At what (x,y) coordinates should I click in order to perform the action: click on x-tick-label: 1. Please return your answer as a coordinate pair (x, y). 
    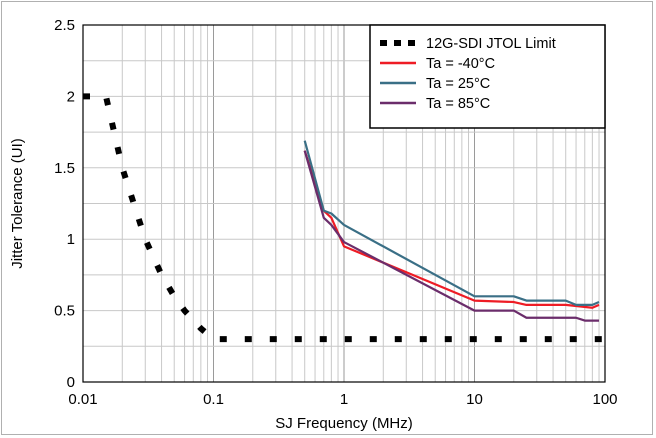
    Looking at the image, I should click on (344, 399).